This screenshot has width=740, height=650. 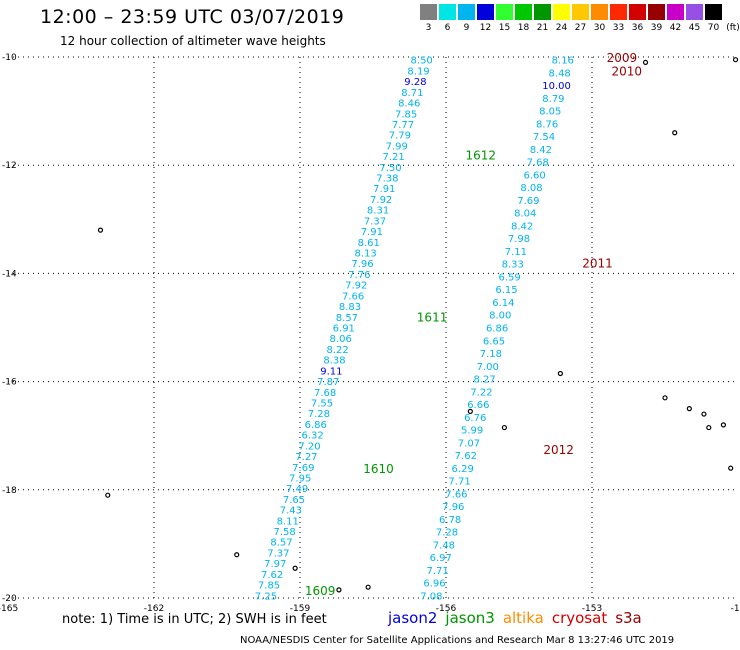 What do you see at coordinates (480, 155) in the screenshot?
I see `pass-time-label: 1612` at bounding box center [480, 155].